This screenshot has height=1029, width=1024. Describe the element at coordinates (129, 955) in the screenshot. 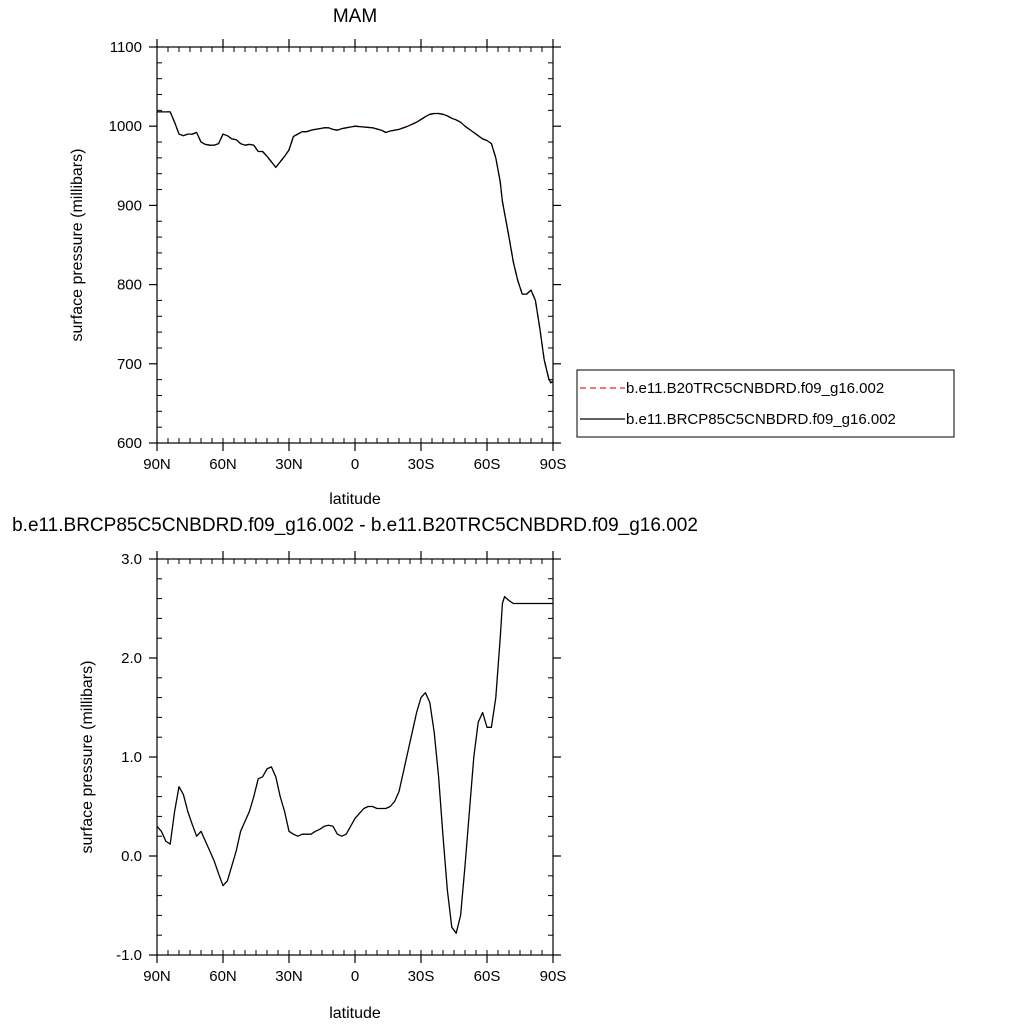

I see `bottom-y-tick-label: -1.0` at that location.